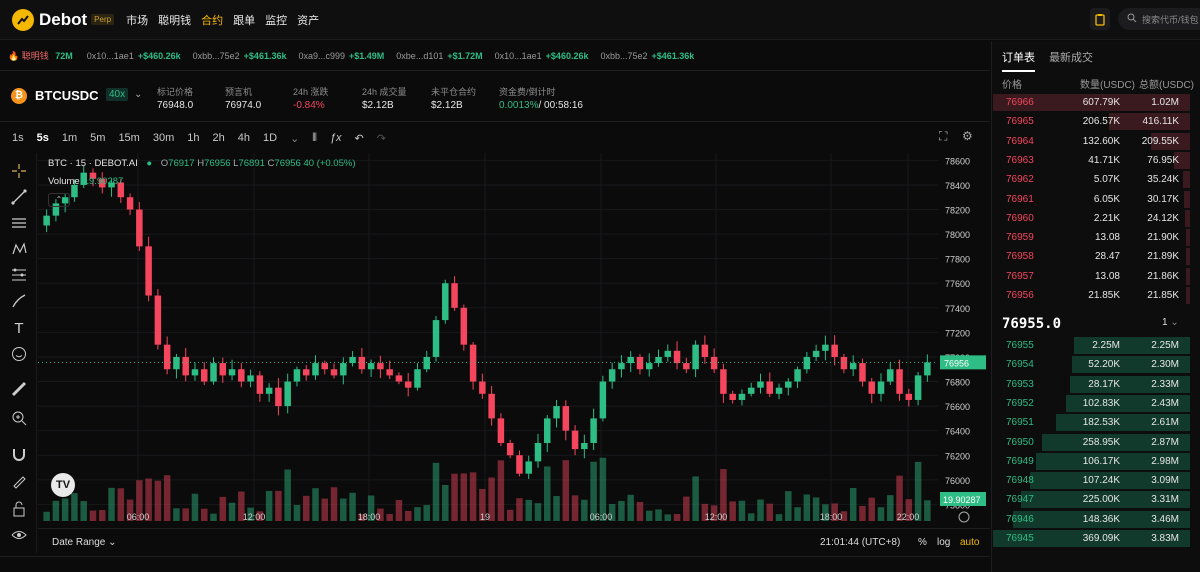 This screenshot has width=1200, height=572. Describe the element at coordinates (1091, 461) in the screenshot. I see `bid-row: 76949 106.17K 2.98M` at that location.